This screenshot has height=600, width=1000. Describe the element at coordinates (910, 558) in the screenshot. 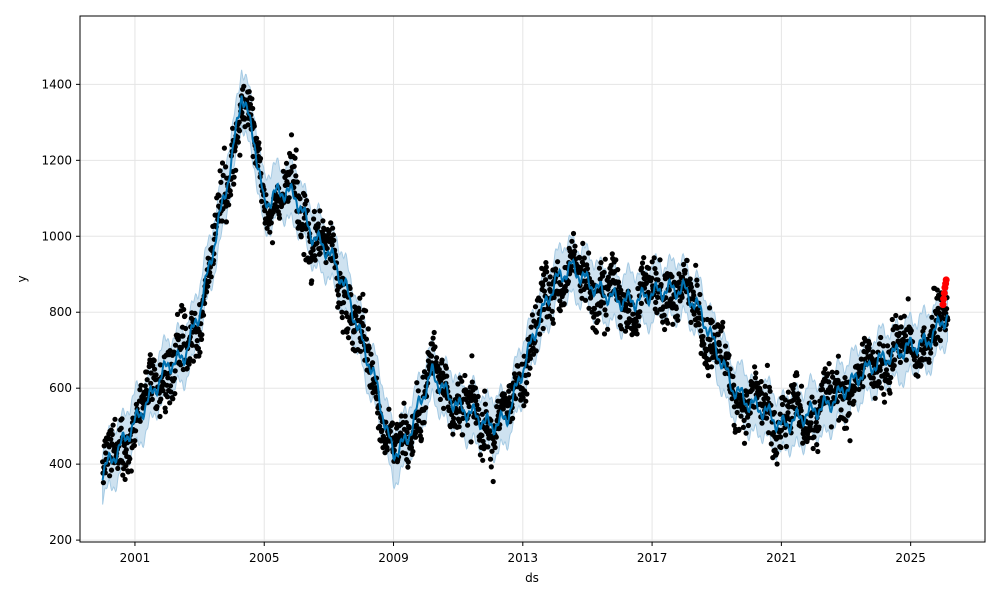

I see `x-tick-label: 2025` at that location.